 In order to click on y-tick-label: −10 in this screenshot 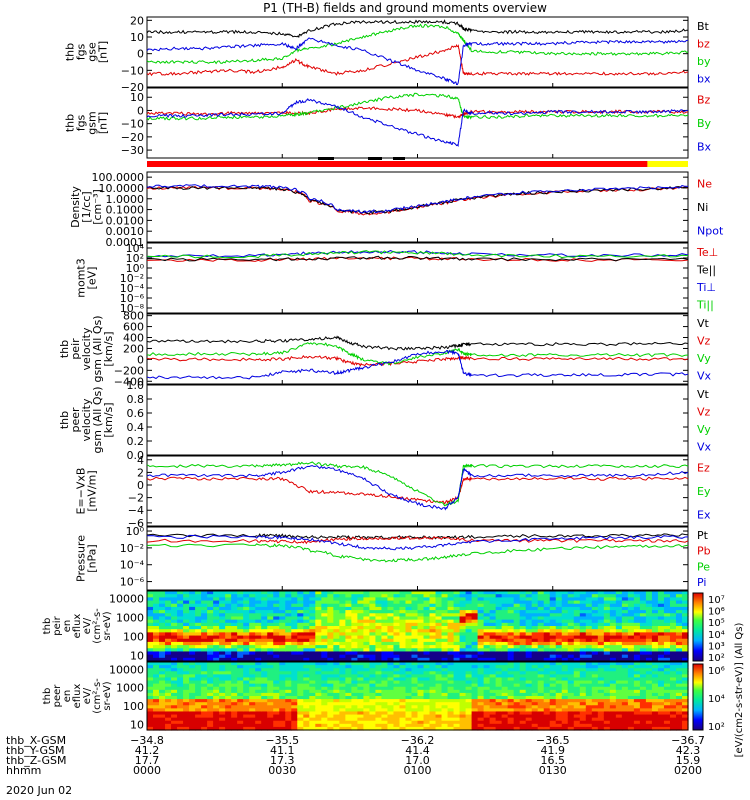, I will do `click(132, 124)`.